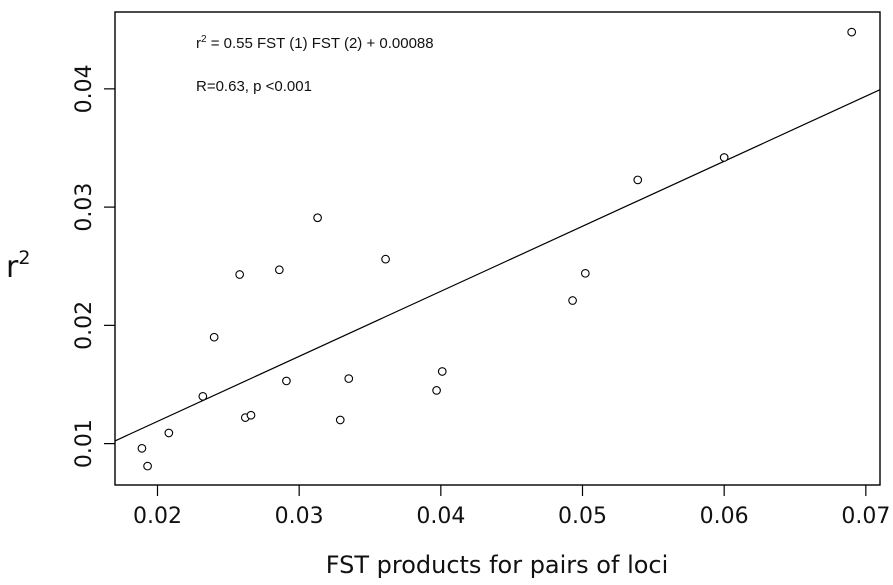 This screenshot has width=893, height=585. I want to click on equation-body: = 0.55 FST (1) FST (2) + 0.00088, so click(320, 43).